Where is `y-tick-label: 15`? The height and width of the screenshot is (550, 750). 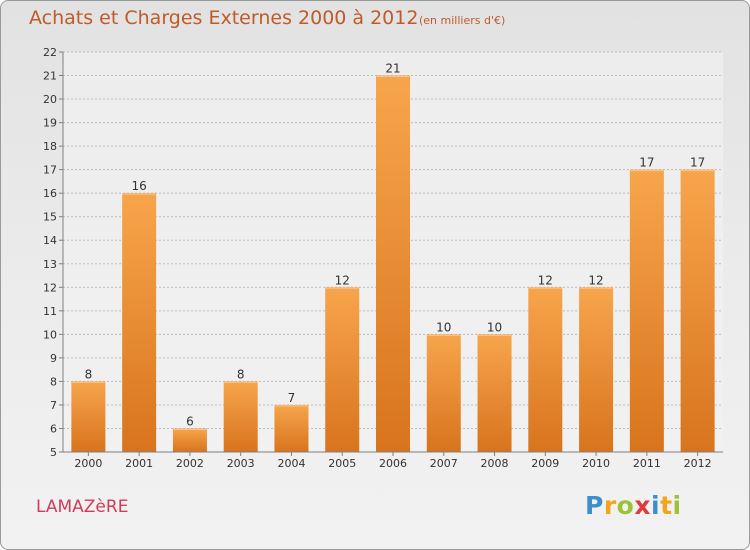
y-tick-label: 15 is located at coordinates (50, 217).